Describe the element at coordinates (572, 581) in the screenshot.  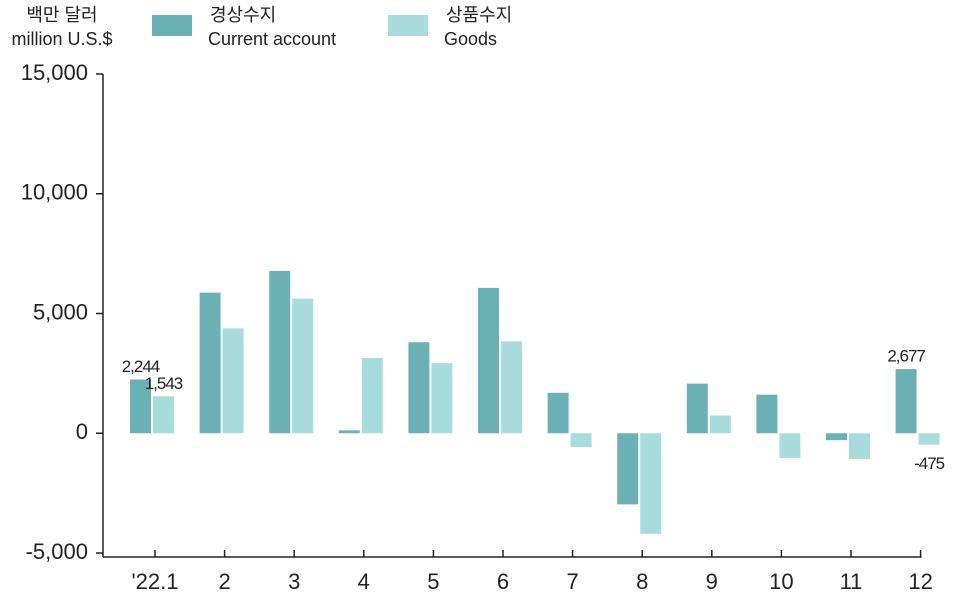
I see `x-tick-label: 7` at that location.